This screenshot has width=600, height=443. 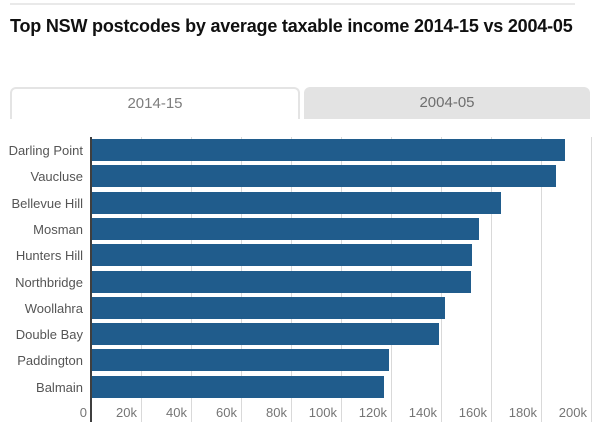 I want to click on bar-woollahra, so click(x=268, y=307).